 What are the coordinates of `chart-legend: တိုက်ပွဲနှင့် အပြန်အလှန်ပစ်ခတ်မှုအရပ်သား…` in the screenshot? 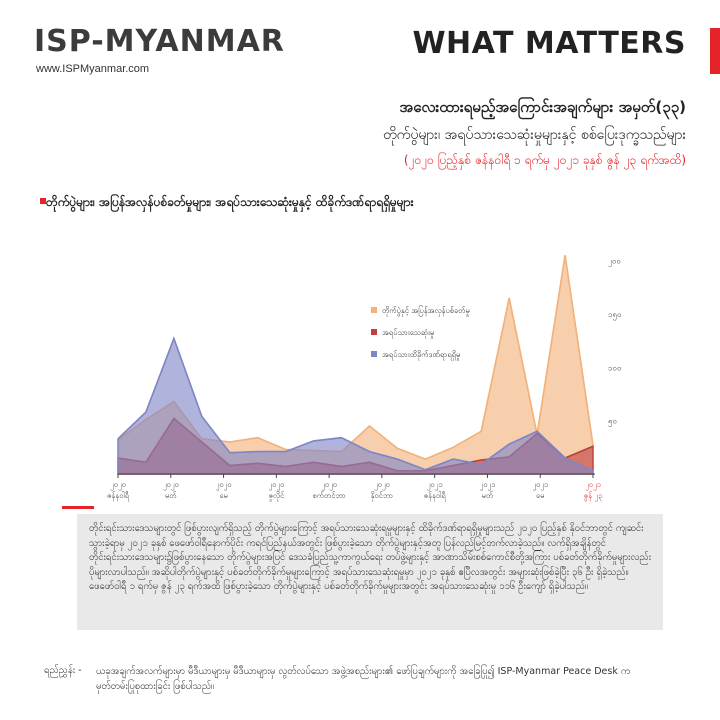 It's located at (420, 333).